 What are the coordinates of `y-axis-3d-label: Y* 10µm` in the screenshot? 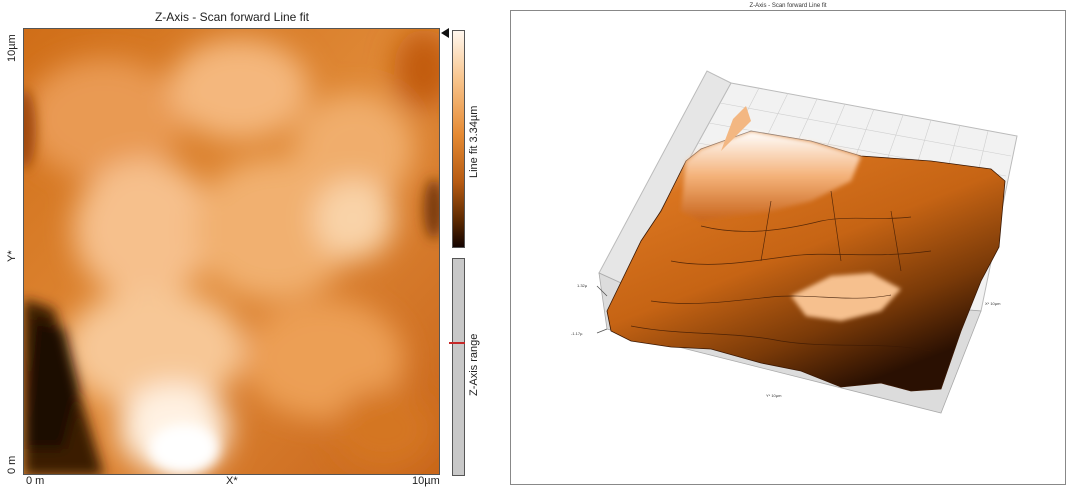 It's located at (774, 395).